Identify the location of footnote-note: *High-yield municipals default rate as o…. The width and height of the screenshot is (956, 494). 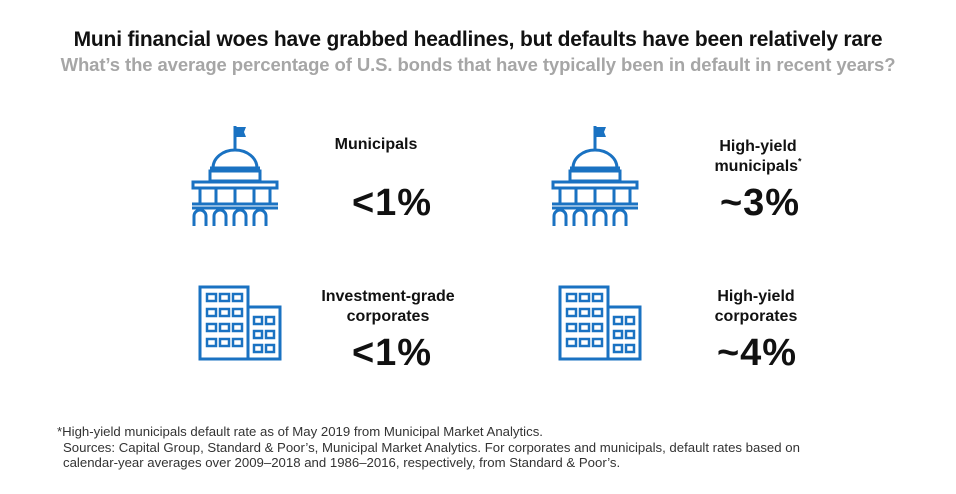
(300, 431).